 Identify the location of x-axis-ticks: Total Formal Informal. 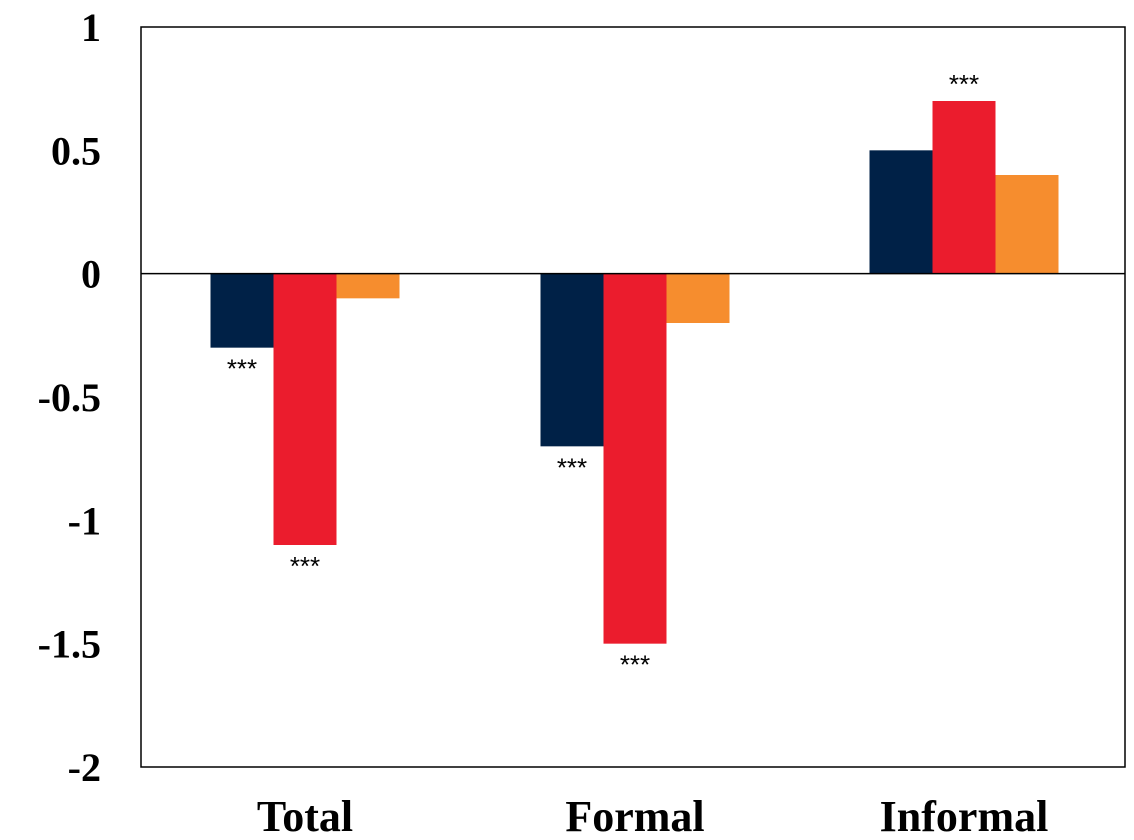
(653, 816).